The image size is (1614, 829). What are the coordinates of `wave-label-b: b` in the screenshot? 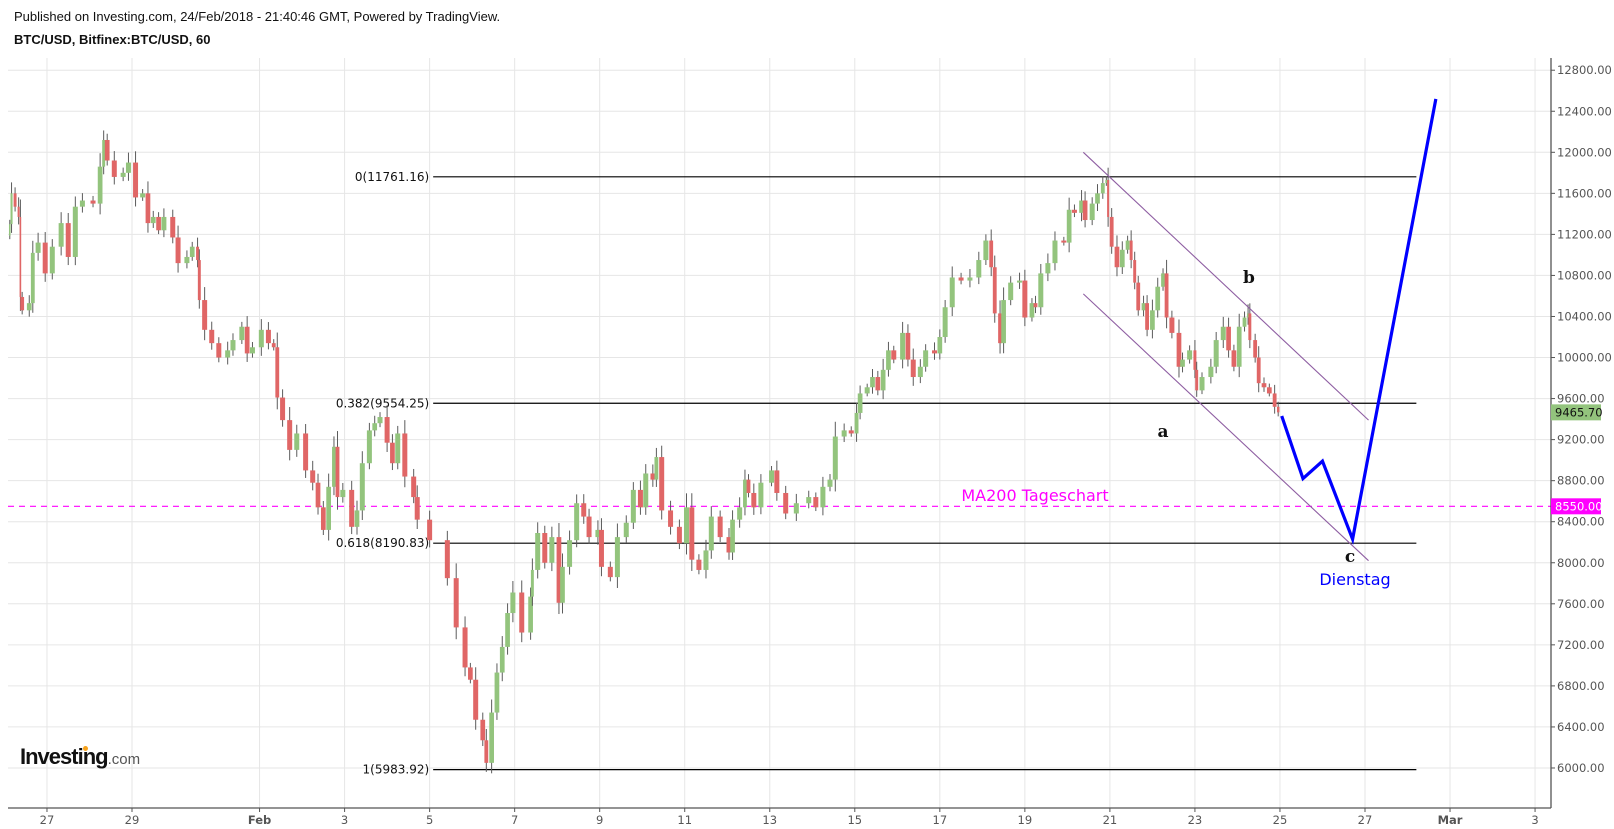 It's located at (1249, 278).